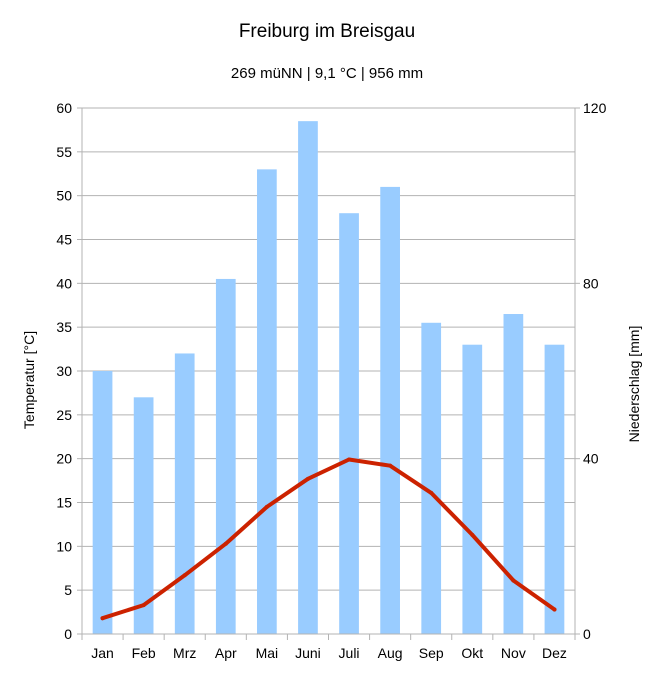 Image resolution: width=655 pixels, height=674 pixels. What do you see at coordinates (472, 653) in the screenshot?
I see `x-tick-label: Okt` at bounding box center [472, 653].